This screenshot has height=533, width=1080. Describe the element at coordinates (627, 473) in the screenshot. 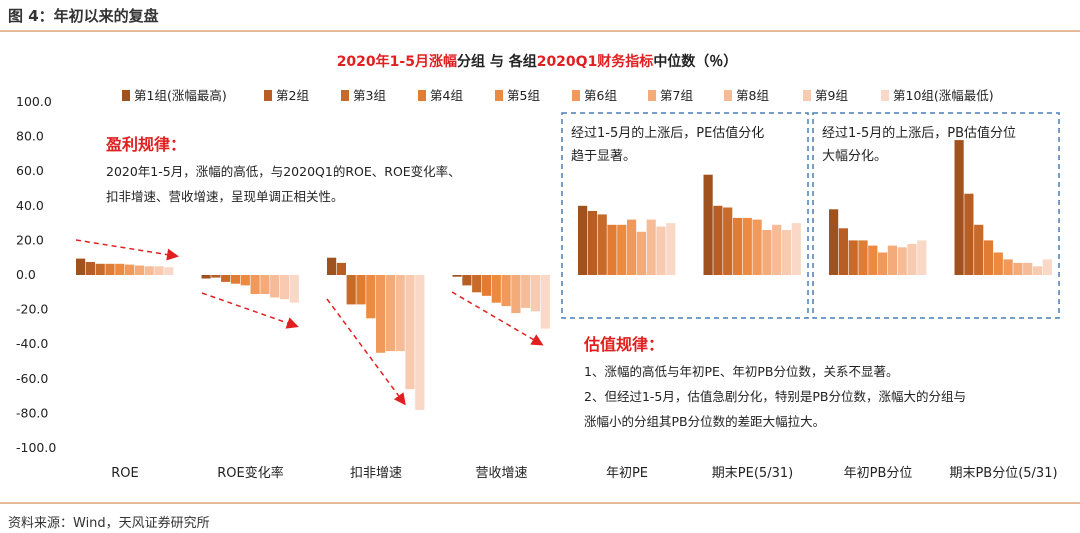

I see `category-label: 年初PE` at that location.